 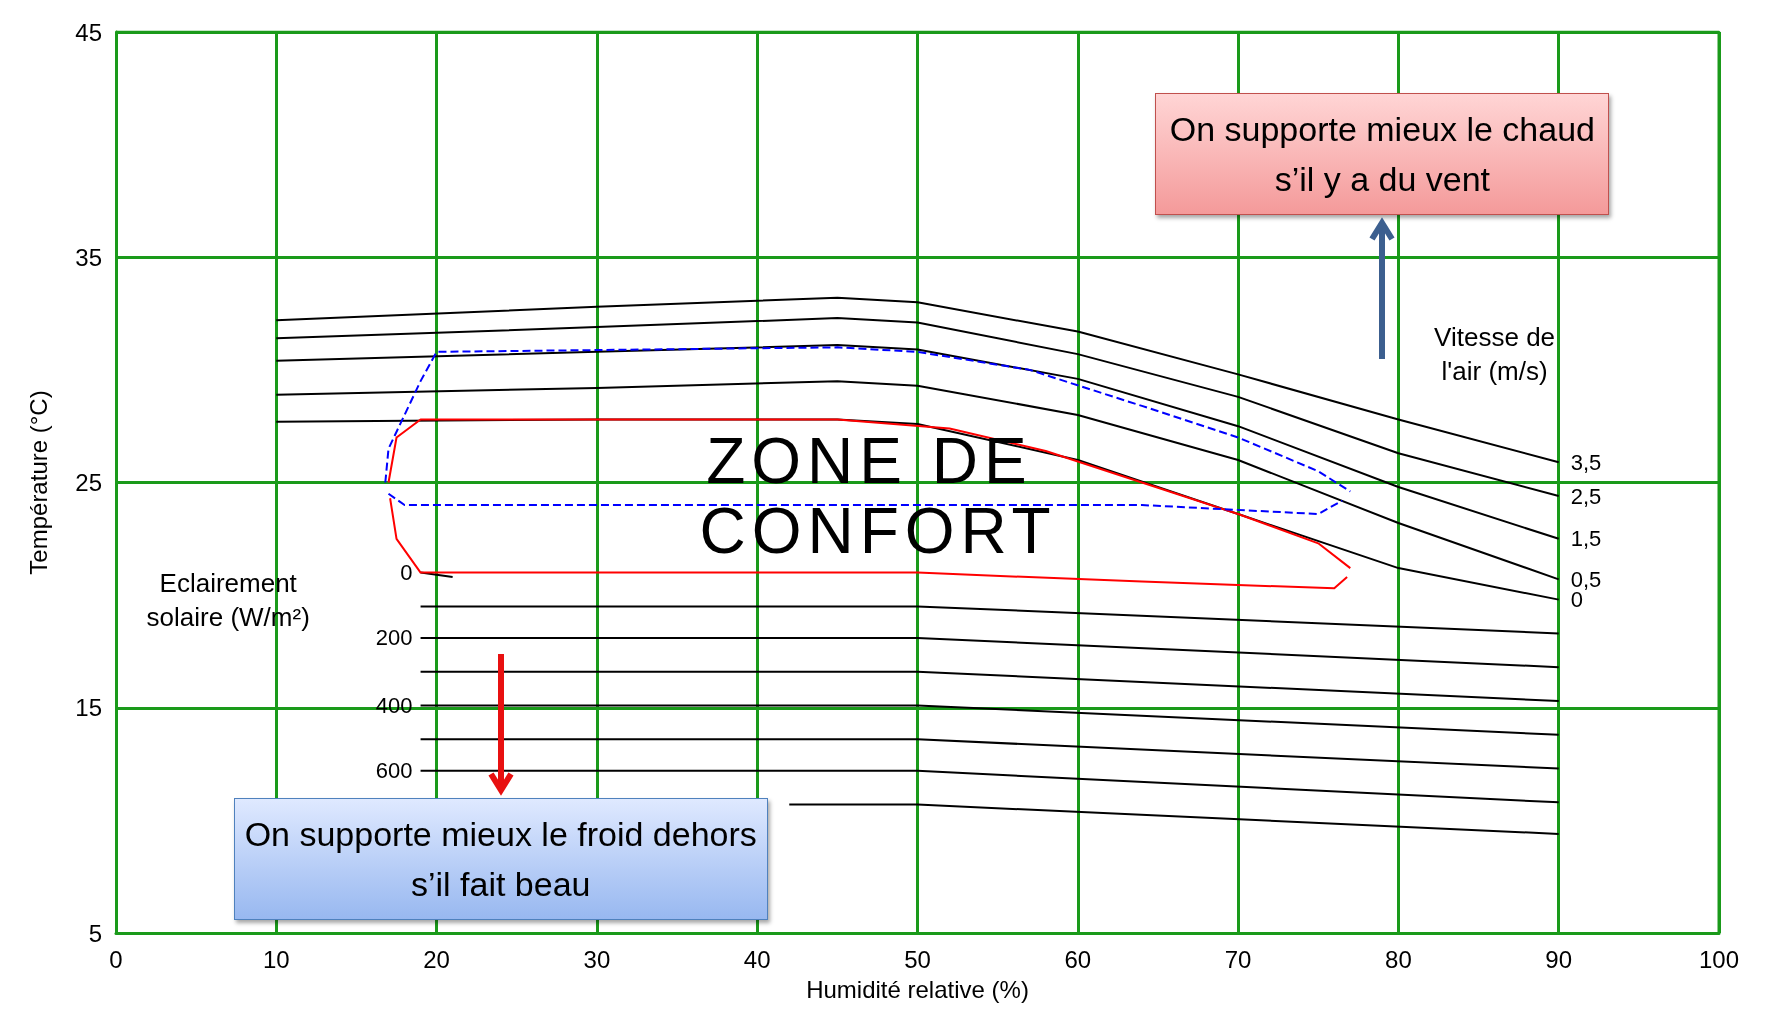 What do you see at coordinates (1078, 959) in the screenshot?
I see `x-tick-label: 60` at bounding box center [1078, 959].